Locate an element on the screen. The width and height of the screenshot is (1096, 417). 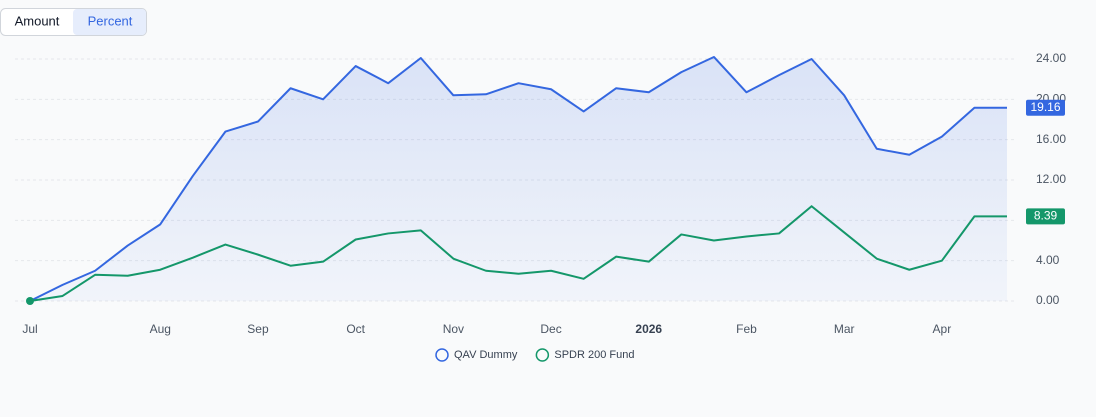
x-tick-label: Feb is located at coordinates (746, 329).